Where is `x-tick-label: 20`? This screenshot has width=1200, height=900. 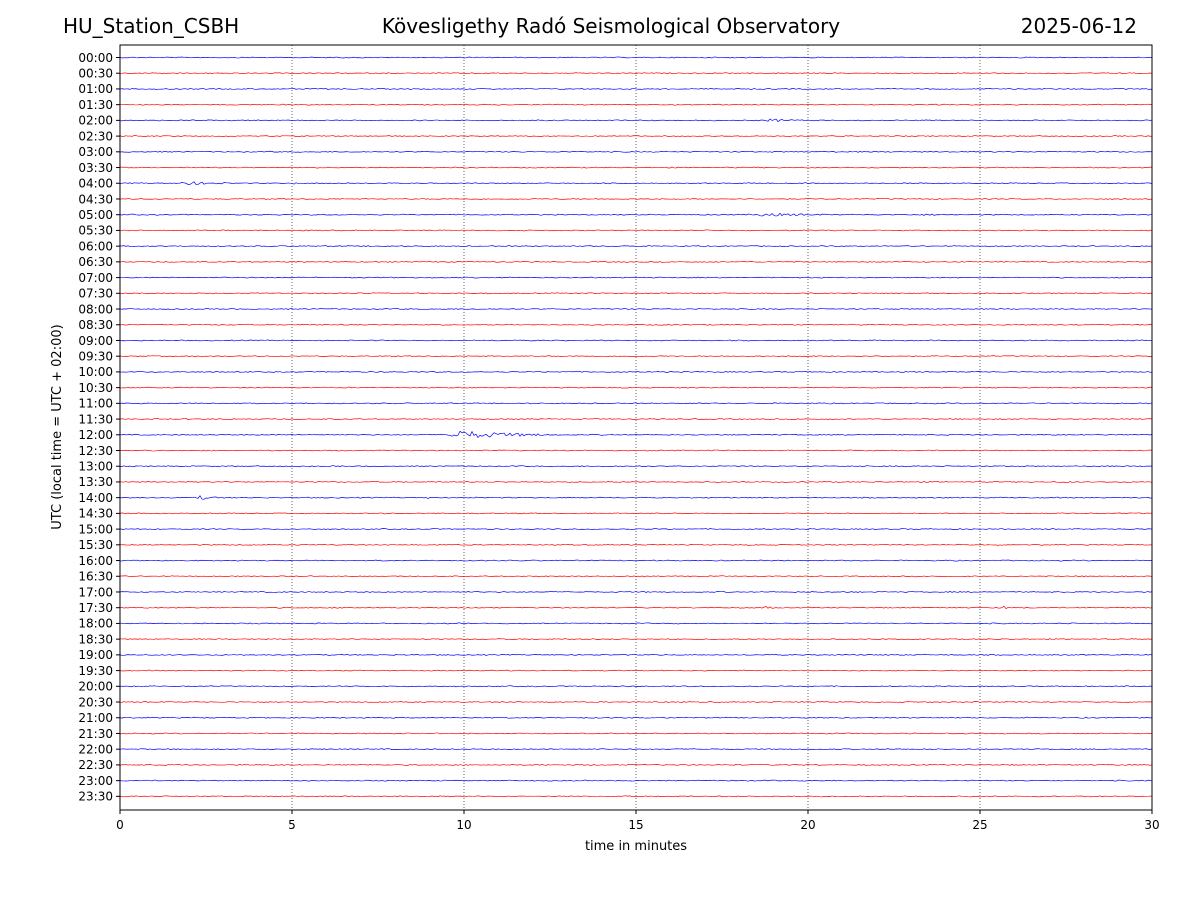 x-tick-label: 20 is located at coordinates (807, 825).